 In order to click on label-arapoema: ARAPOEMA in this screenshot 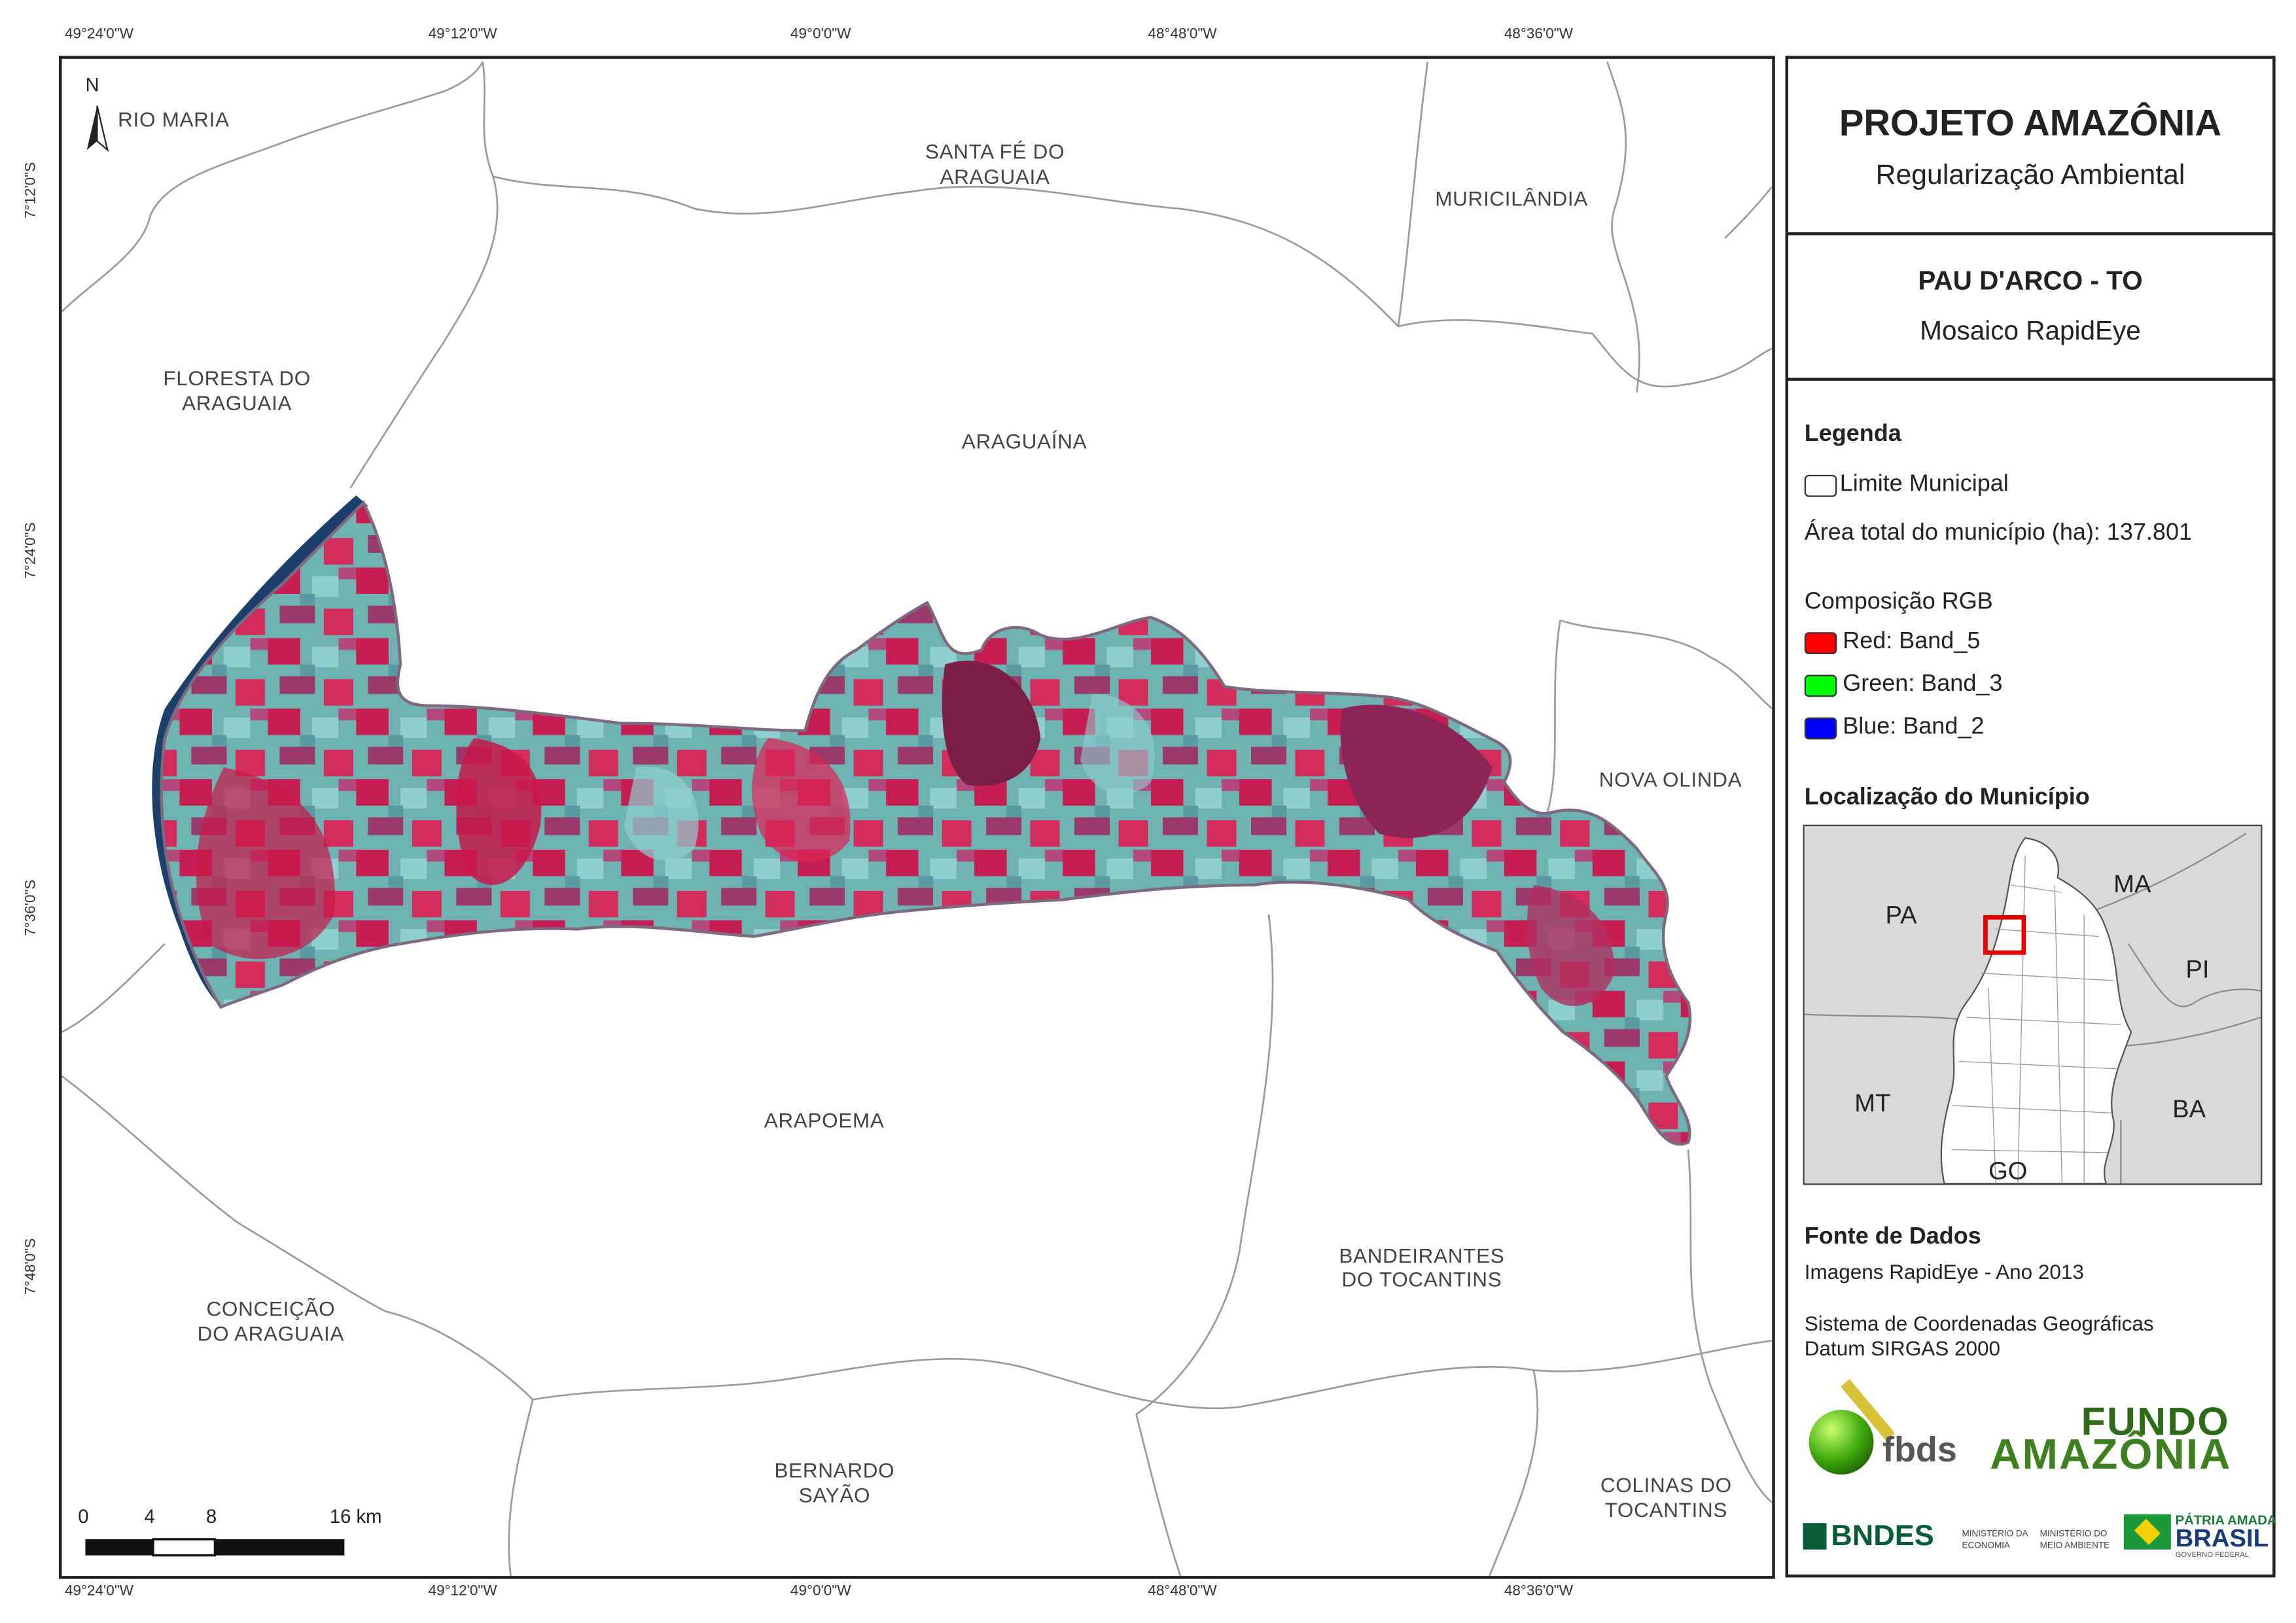, I will do `click(825, 1120)`.